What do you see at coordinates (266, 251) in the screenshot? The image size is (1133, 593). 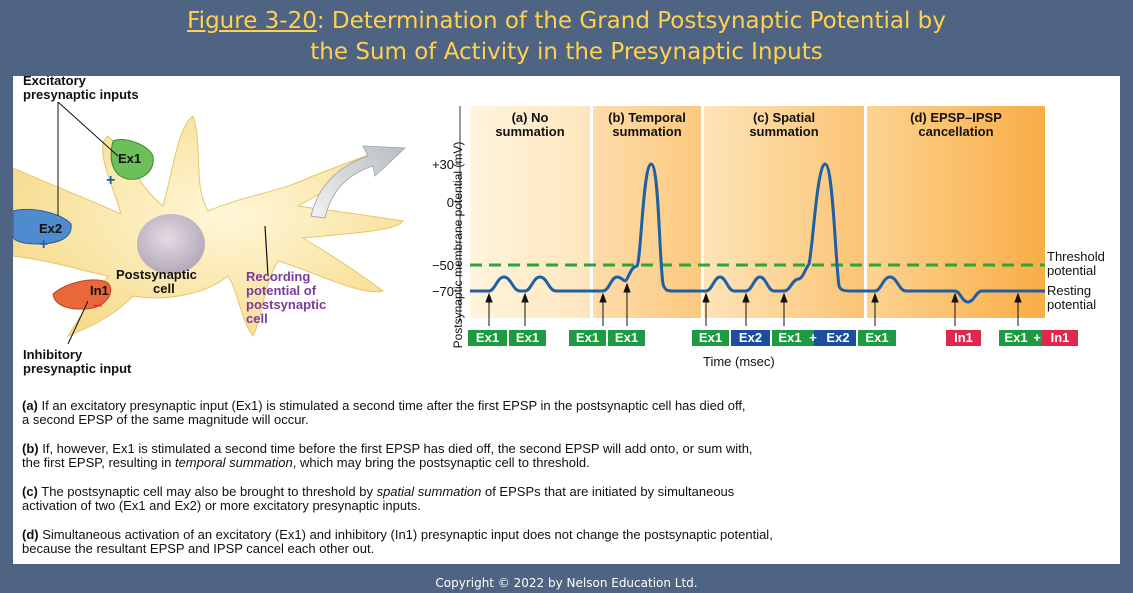 I see `recording-electrode-line` at bounding box center [266, 251].